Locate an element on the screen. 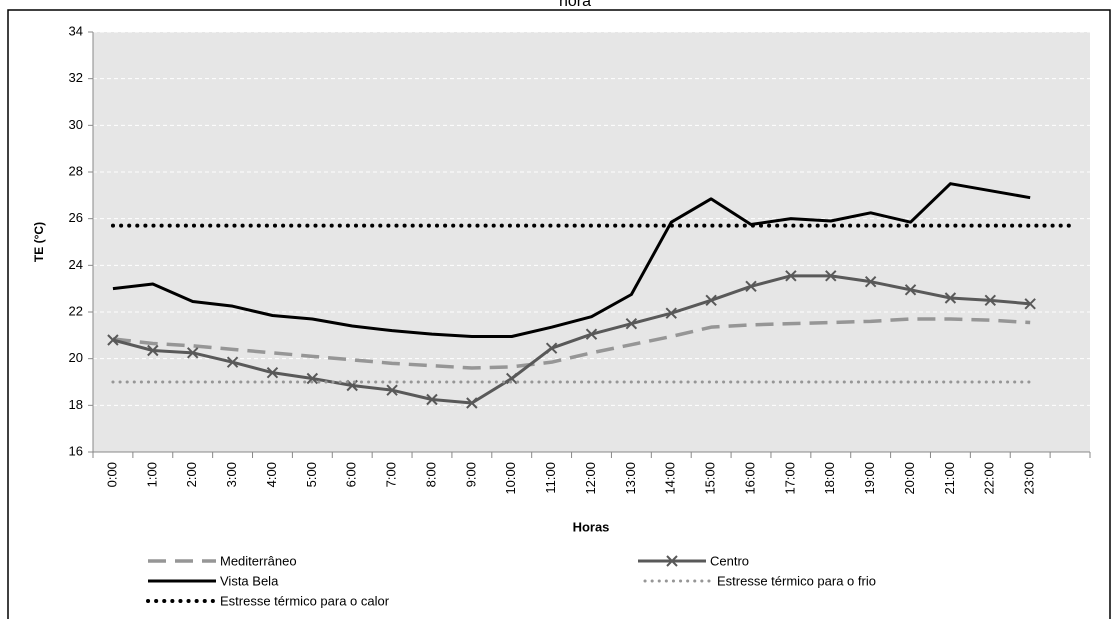  x-tick-label: 0:00 is located at coordinates (111, 474).